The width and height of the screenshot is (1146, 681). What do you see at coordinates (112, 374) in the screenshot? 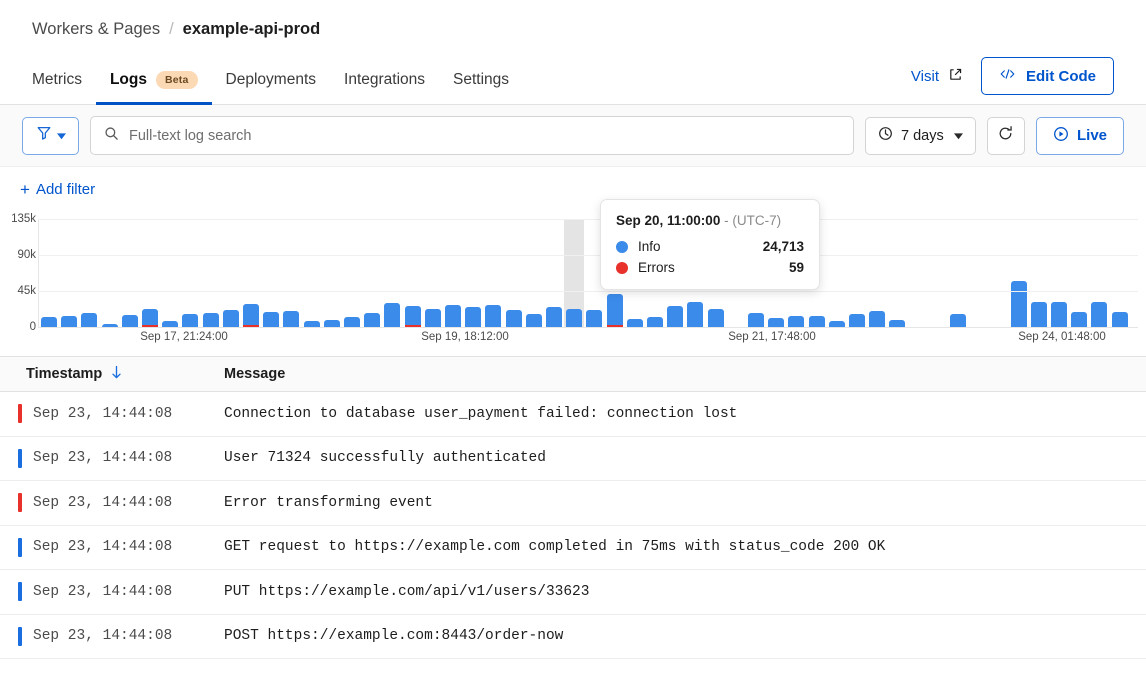
I see `column-header-timestamp: Timestamp` at bounding box center [112, 374].